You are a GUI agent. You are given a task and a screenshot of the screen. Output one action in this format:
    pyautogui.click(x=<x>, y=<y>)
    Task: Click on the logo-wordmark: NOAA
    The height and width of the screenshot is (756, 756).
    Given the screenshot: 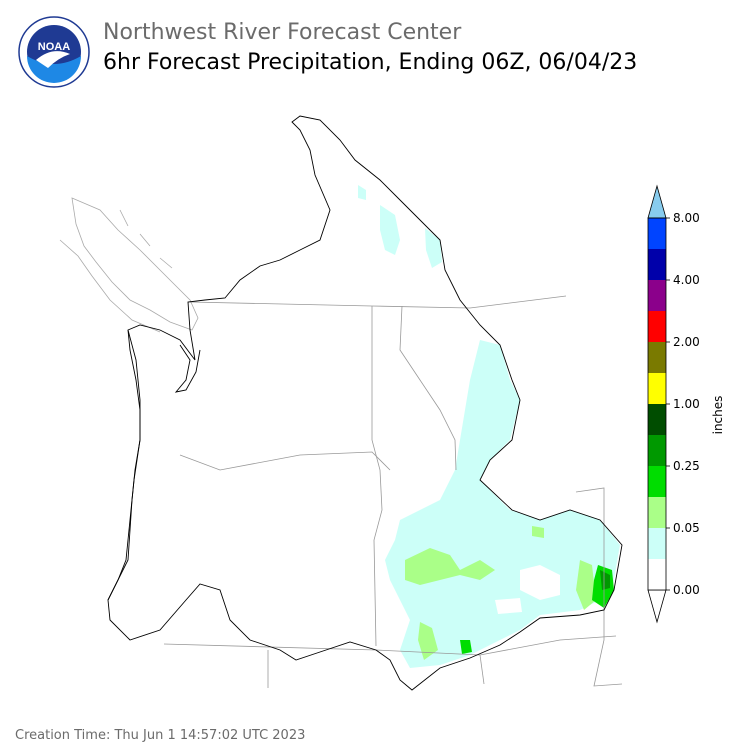 What is the action you would take?
    pyautogui.click(x=54, y=47)
    